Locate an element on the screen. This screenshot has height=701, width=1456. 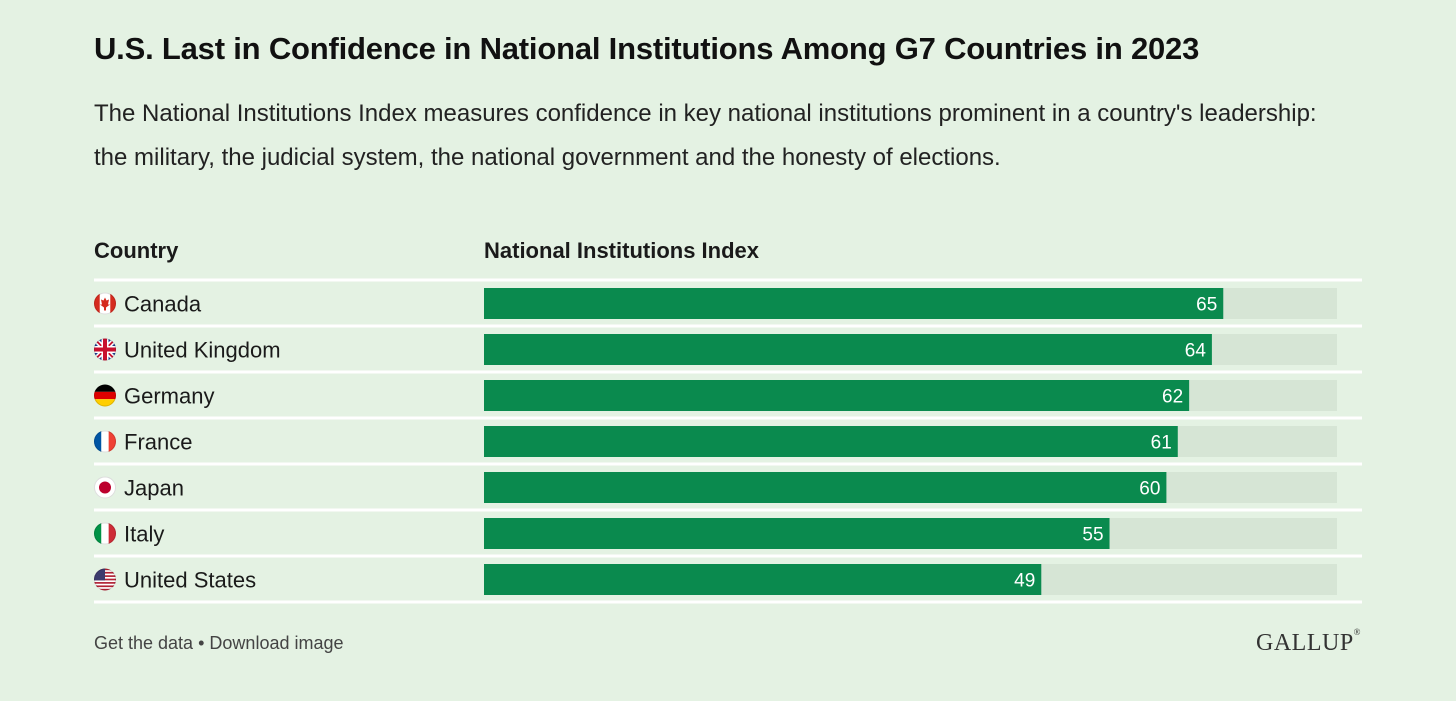
footer-links: Get the data • Download image is located at coordinates (219, 643).